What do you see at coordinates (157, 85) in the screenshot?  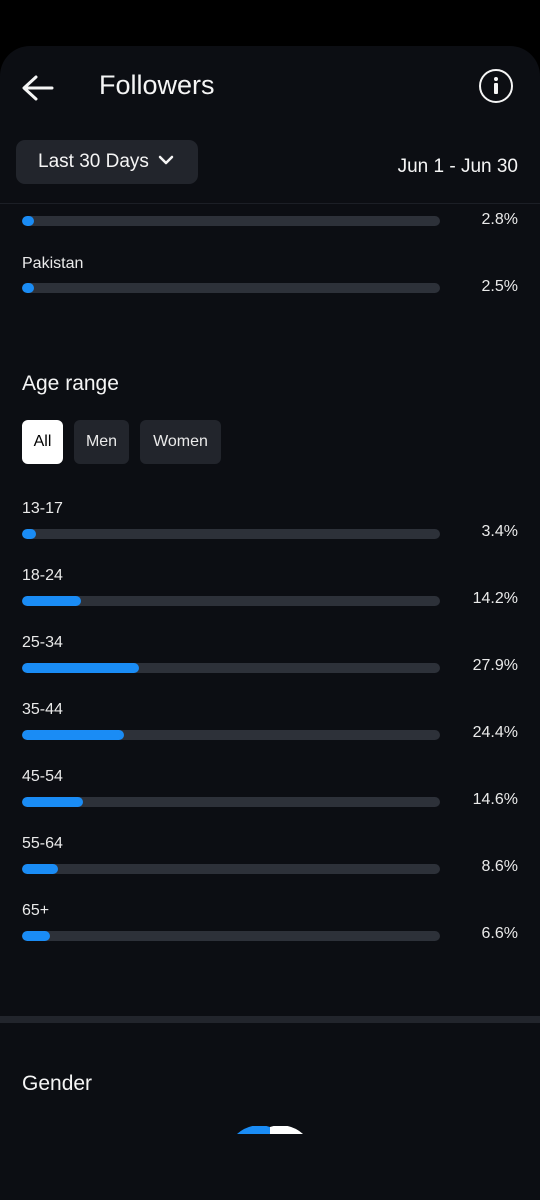 I see `page-title: Followers` at bounding box center [157, 85].